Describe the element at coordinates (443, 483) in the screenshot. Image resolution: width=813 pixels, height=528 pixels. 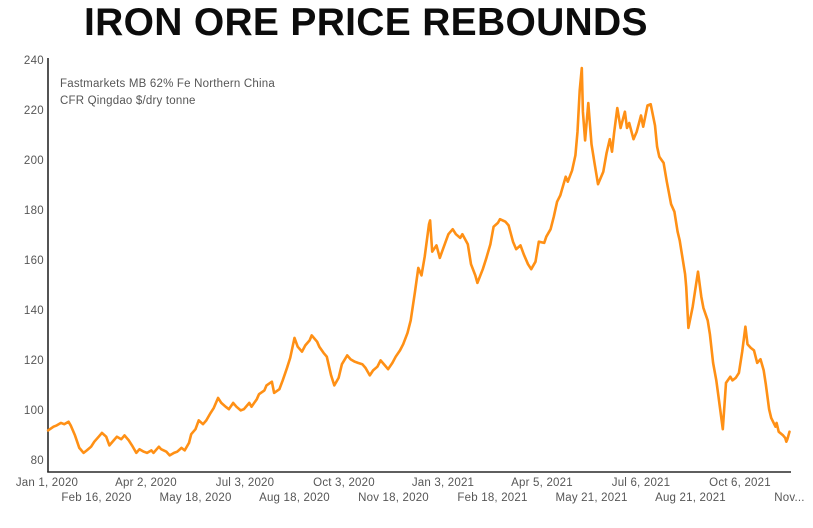
I see `x-tick-label: Jan 3, 2021` at that location.